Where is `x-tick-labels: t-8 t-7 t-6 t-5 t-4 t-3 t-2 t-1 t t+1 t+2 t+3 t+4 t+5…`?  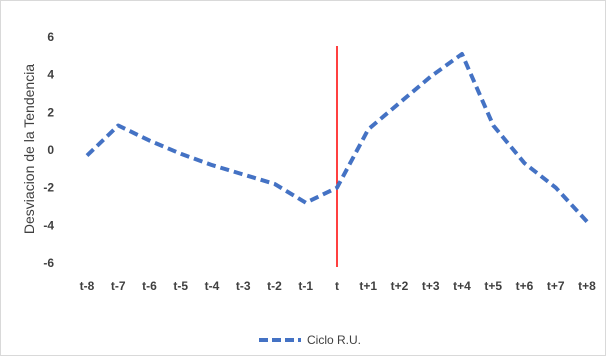 x-tick-labels: t-8 t-7 t-6 t-5 t-4 t-3 t-2 t-1 t t+1 t+2 t+3 t+4 t+5… is located at coordinates (338, 286).